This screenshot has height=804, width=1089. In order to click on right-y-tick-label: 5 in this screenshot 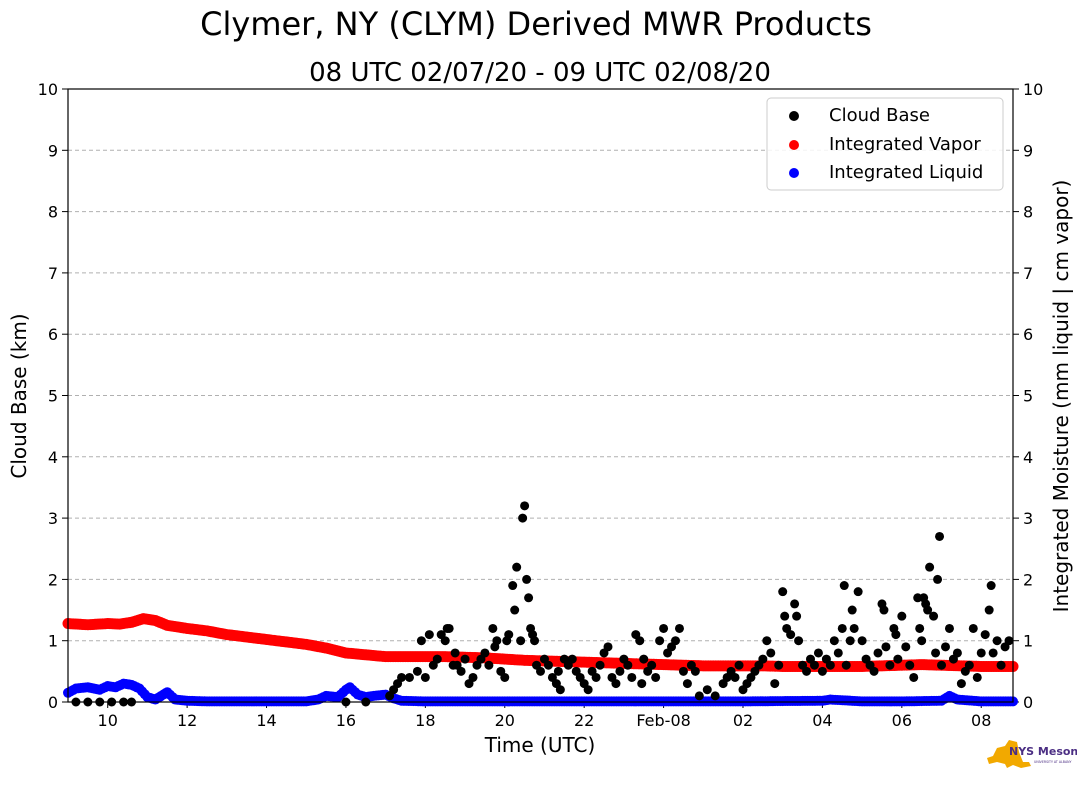, I will do `click(1028, 396)`.